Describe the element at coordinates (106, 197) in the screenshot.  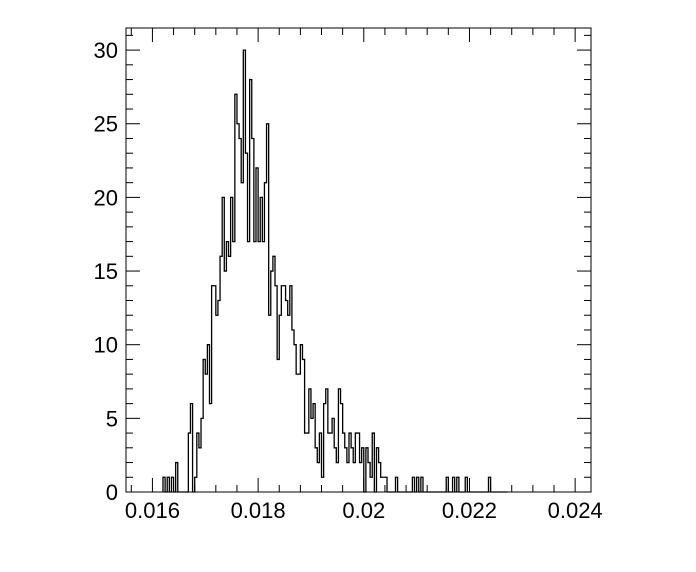
I see `y-tick-label: 20` at that location.